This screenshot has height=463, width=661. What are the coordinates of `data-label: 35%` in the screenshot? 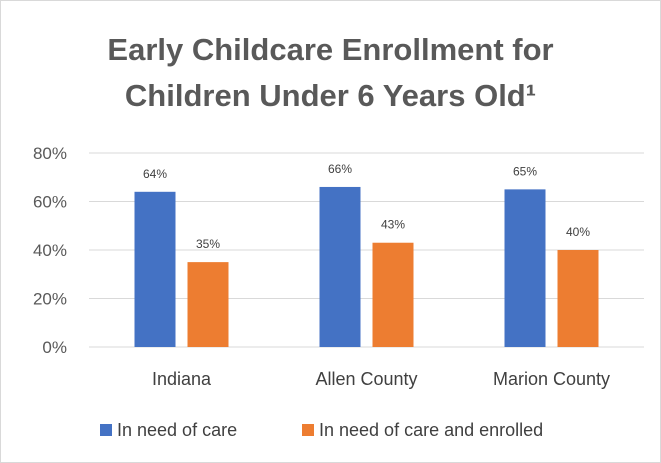 It's located at (208, 244).